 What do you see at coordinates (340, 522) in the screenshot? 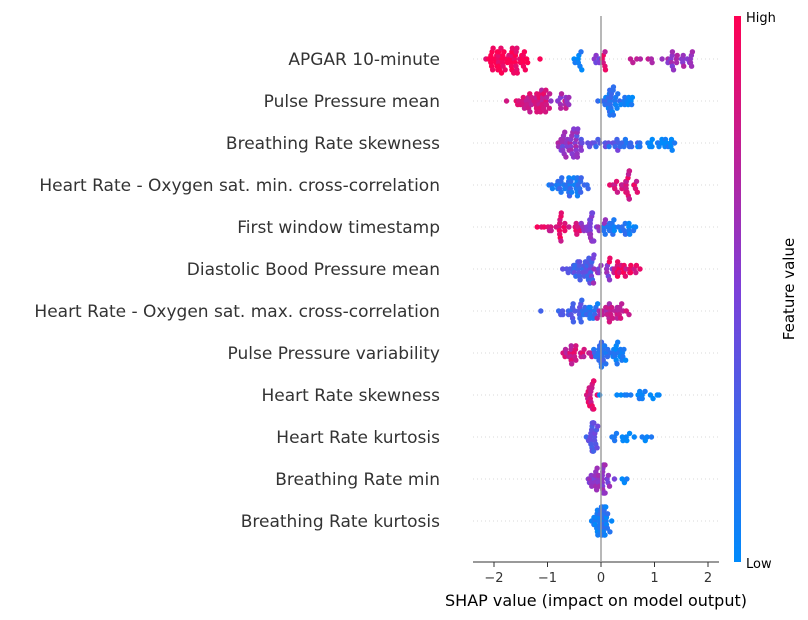
I see `feature-label: Breathing Rate kurtosis` at bounding box center [340, 522].